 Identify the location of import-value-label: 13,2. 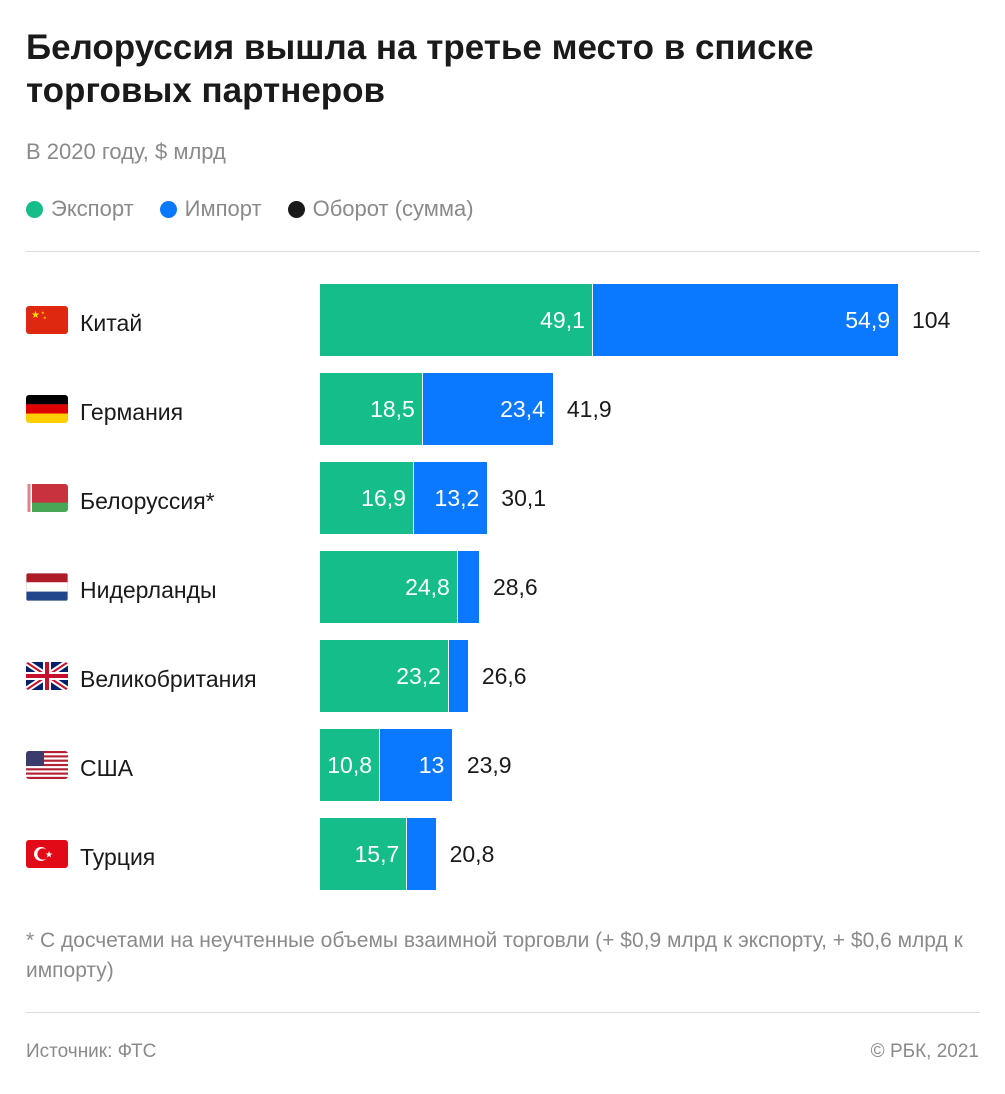
(457, 498).